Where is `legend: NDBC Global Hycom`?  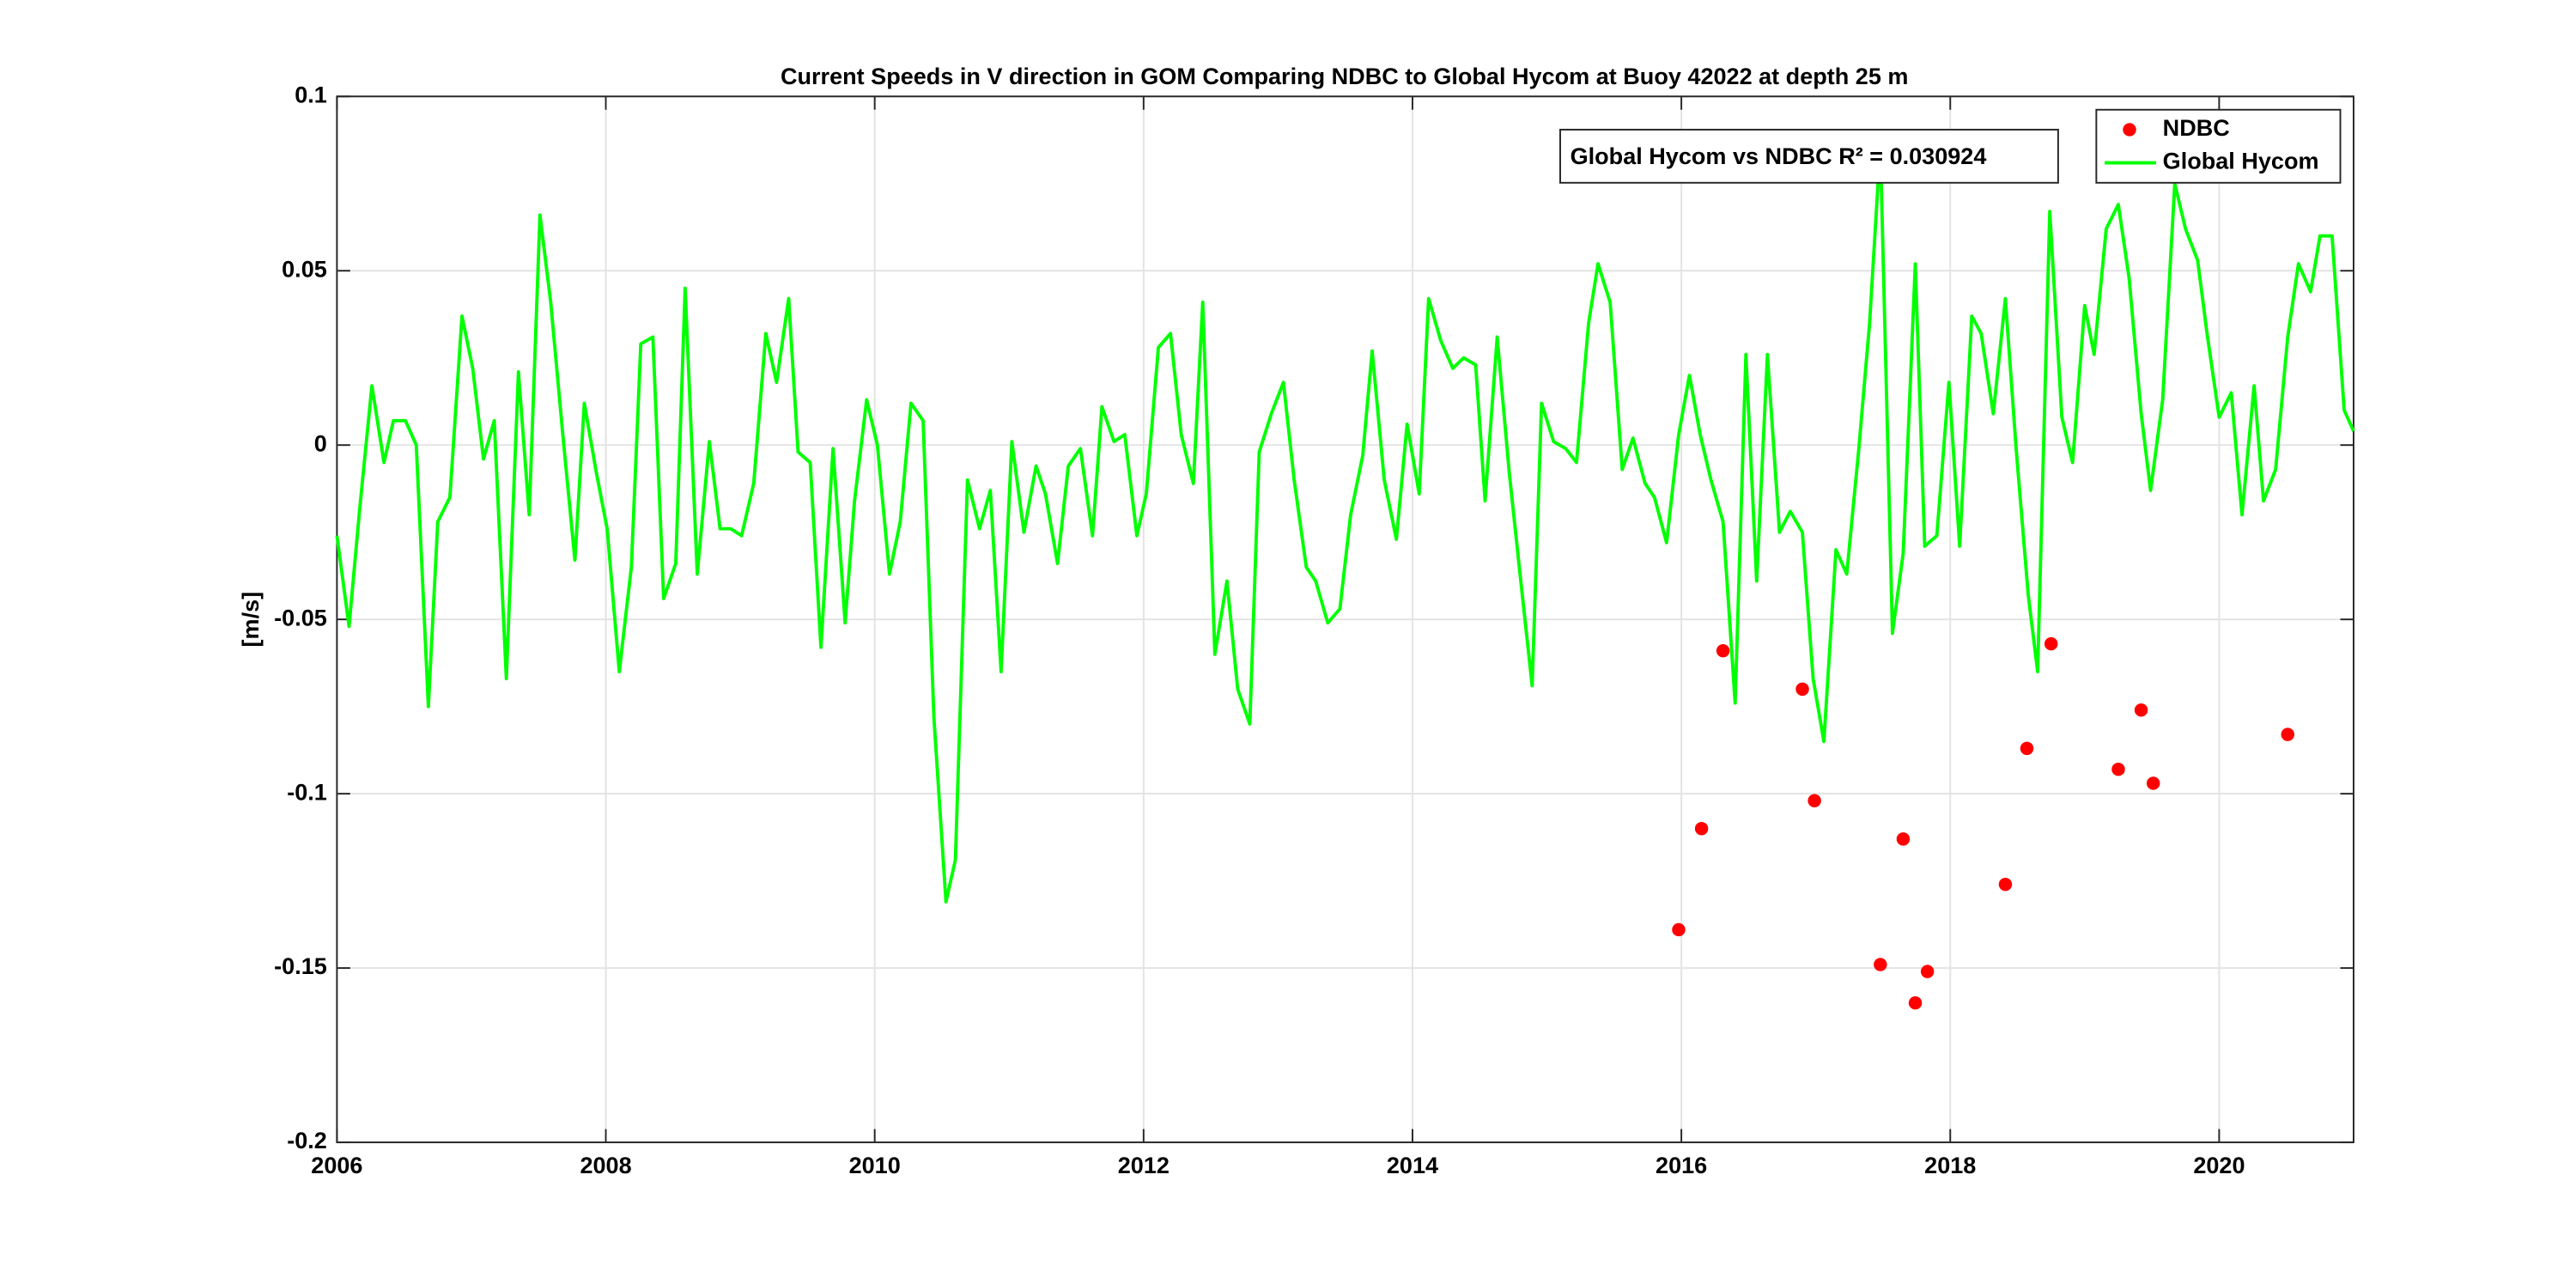
legend: NDBC Global Hycom is located at coordinates (2218, 146).